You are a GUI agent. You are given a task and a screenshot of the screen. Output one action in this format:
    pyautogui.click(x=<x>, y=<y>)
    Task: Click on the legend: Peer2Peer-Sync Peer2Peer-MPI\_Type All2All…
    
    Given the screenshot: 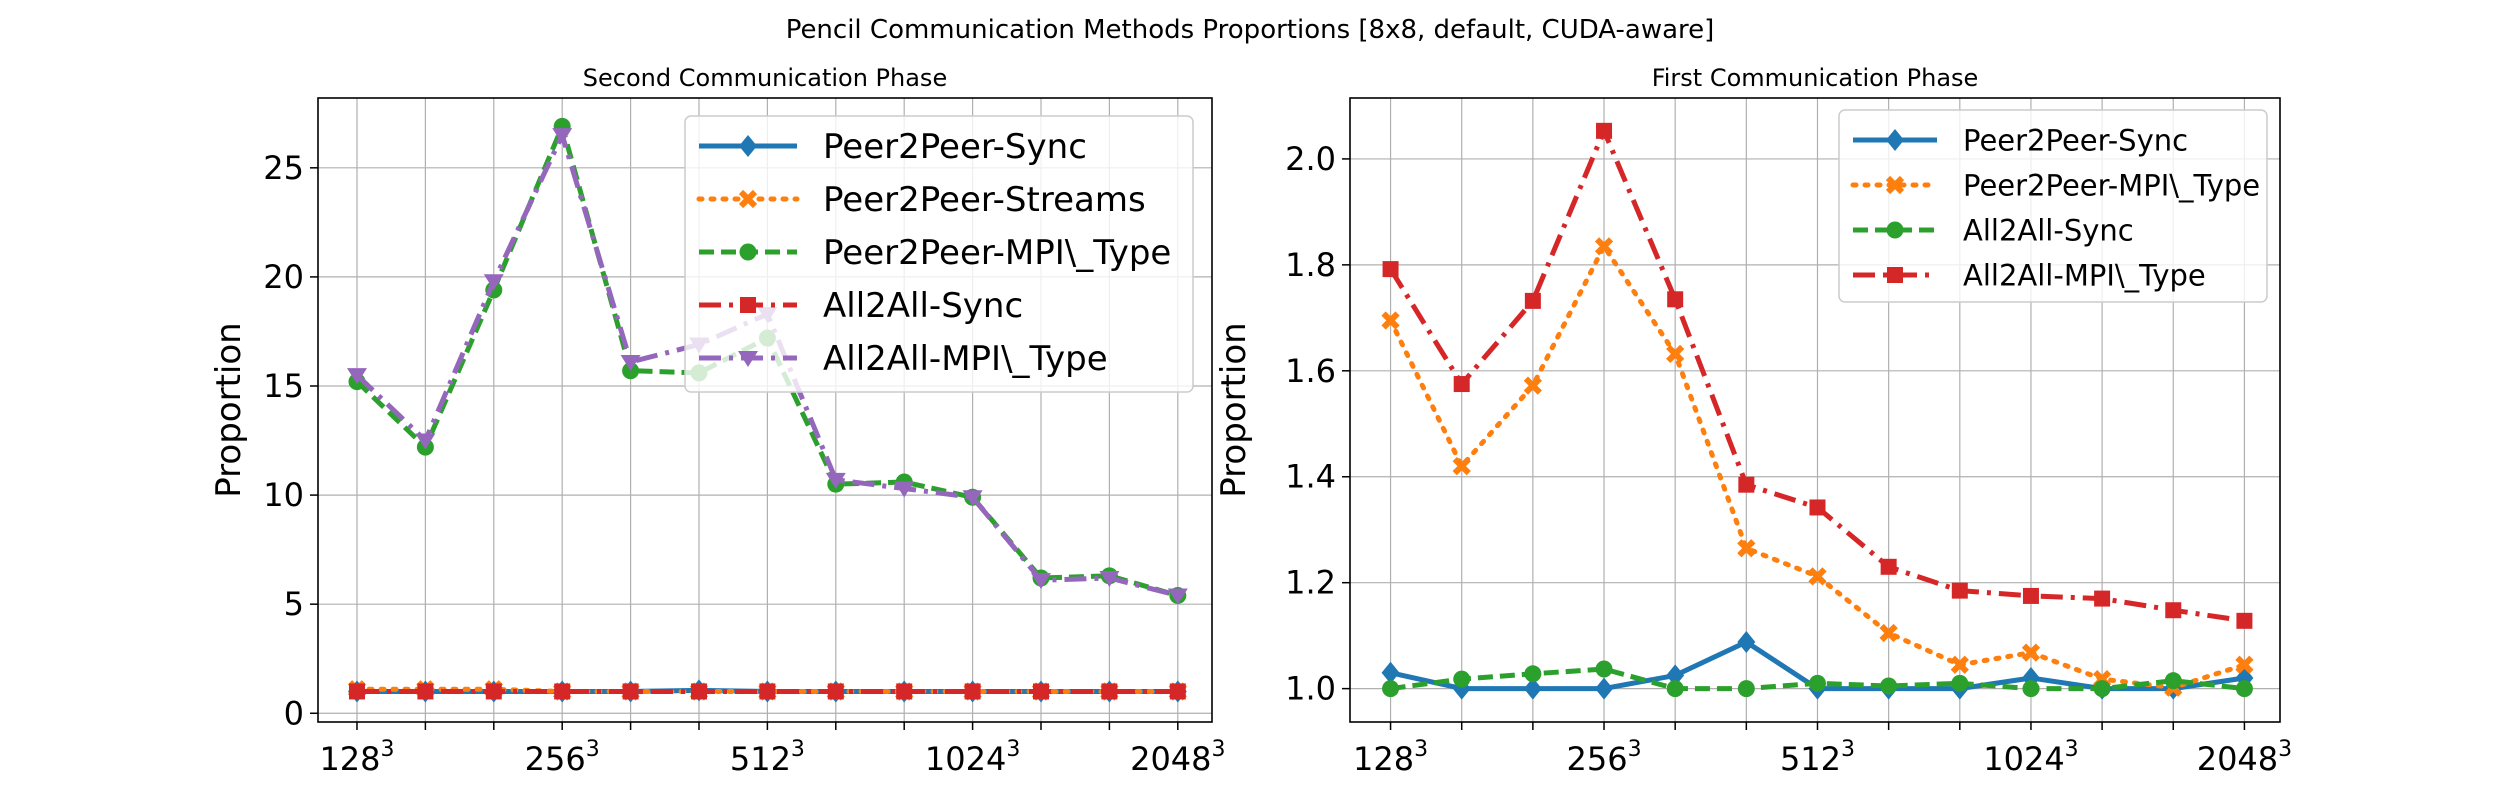 What is the action you would take?
    pyautogui.click(x=2053, y=206)
    